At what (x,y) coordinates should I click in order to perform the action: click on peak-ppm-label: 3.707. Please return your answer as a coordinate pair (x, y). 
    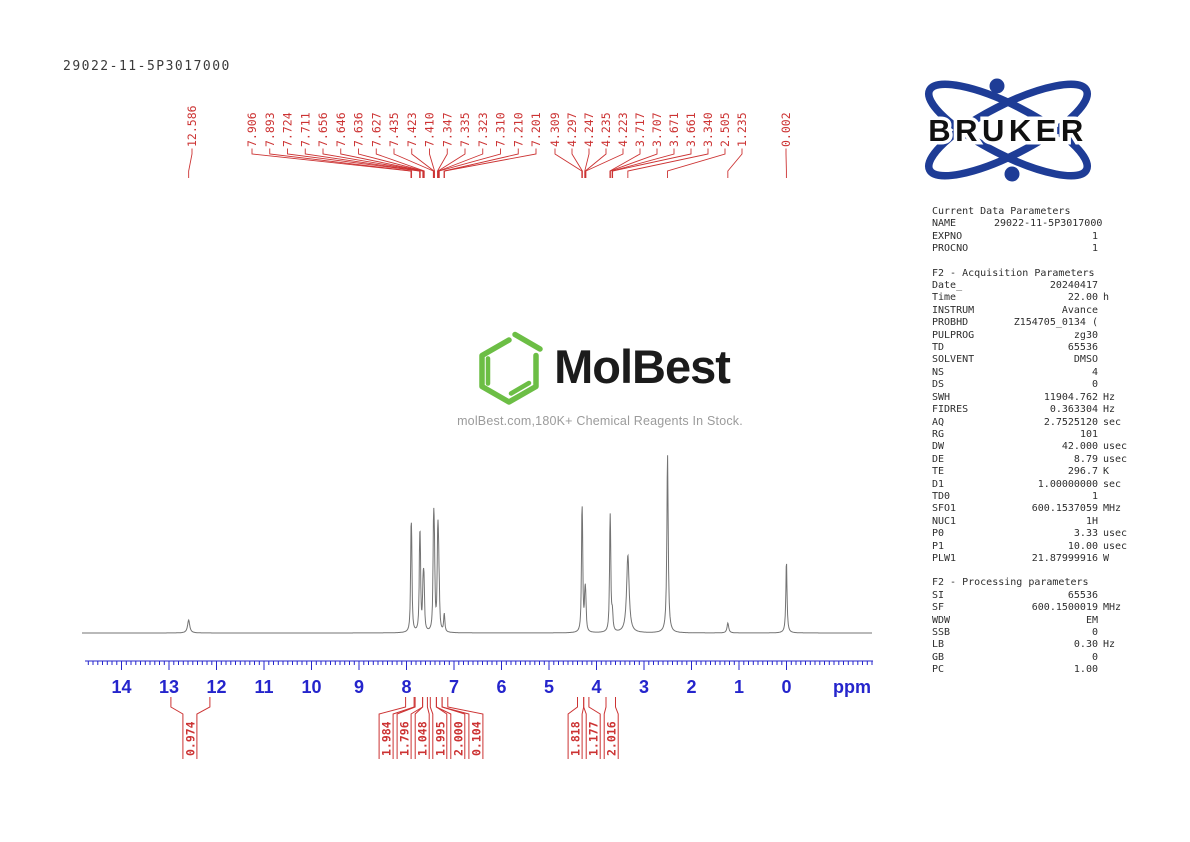
    Looking at the image, I should click on (657, 129).